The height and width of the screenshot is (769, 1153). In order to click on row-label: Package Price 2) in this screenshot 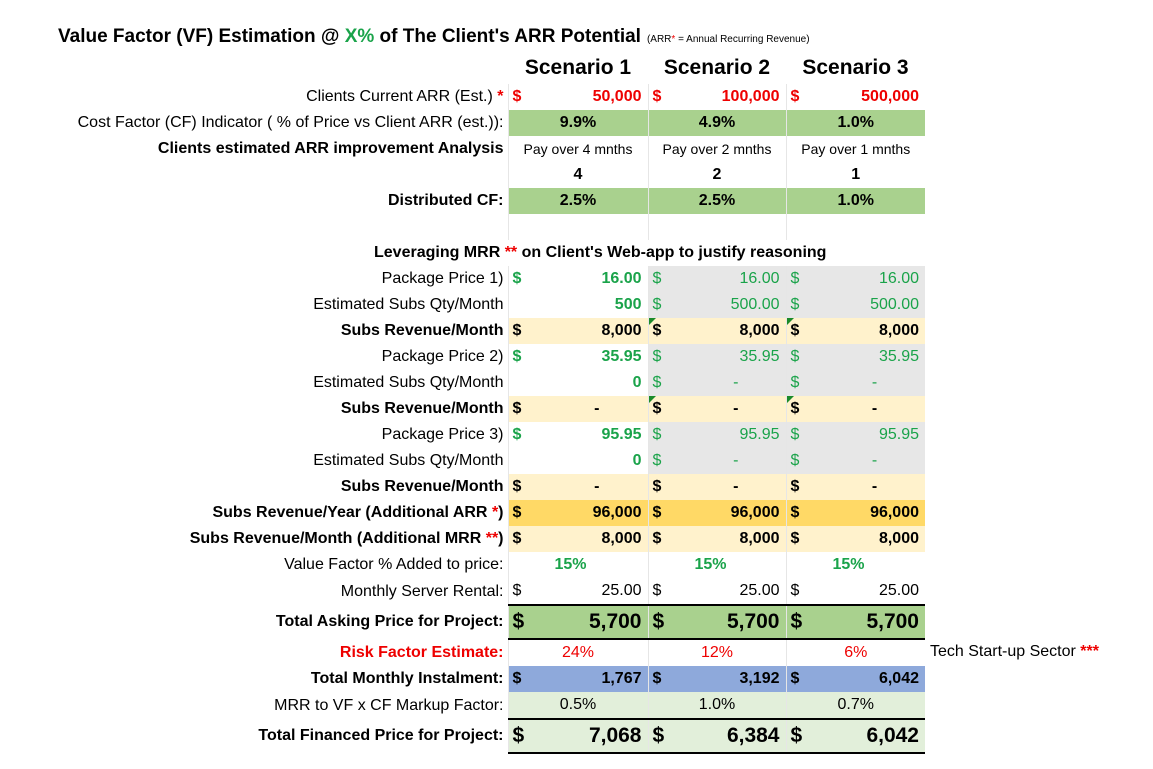, I will do `click(442, 356)`.